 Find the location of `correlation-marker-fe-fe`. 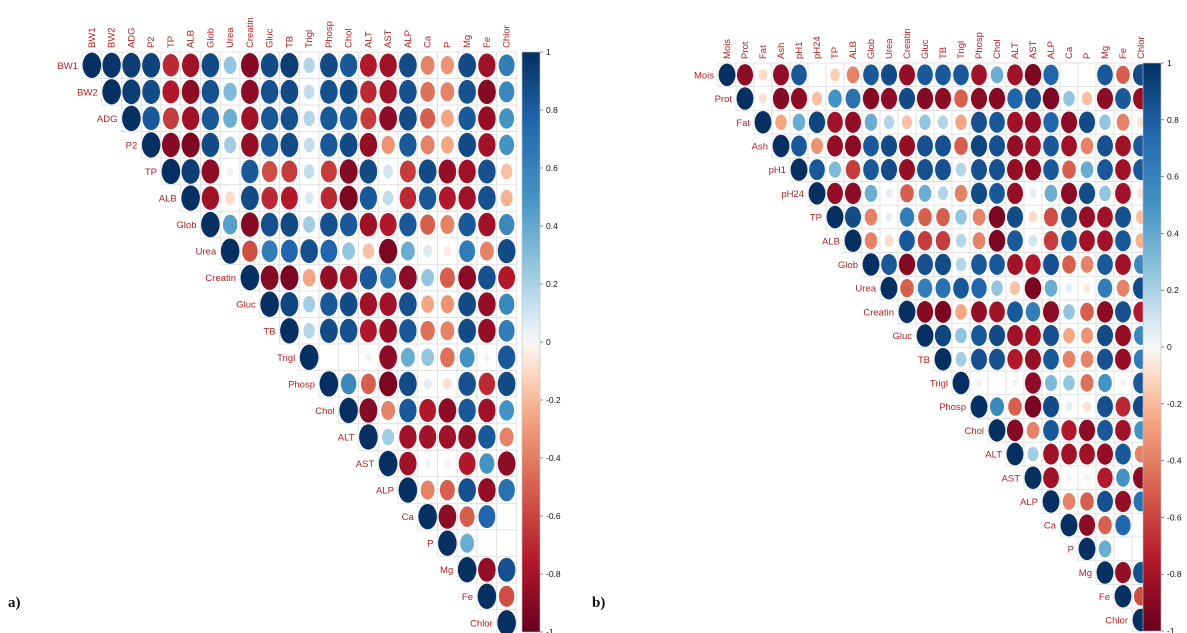

correlation-marker-fe-fe is located at coordinates (487, 596).